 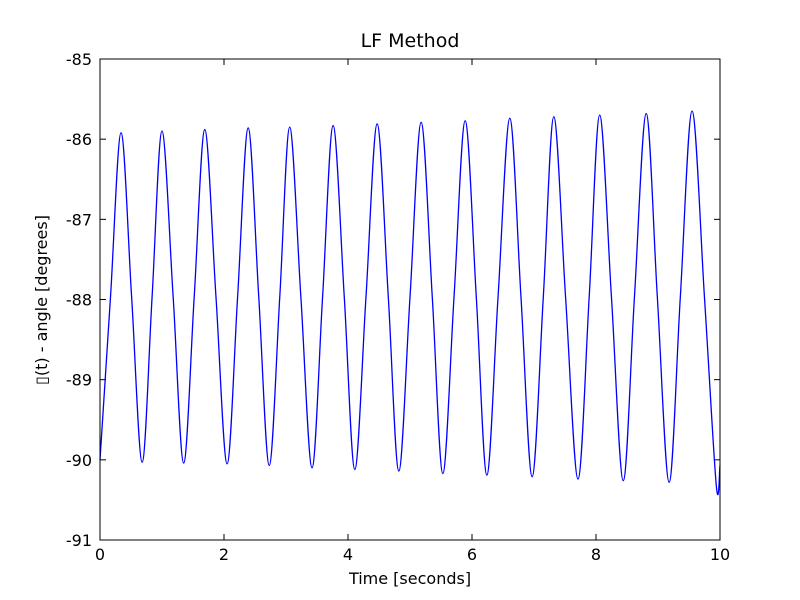 What do you see at coordinates (79, 139) in the screenshot?
I see `y-tick-label: -86` at bounding box center [79, 139].